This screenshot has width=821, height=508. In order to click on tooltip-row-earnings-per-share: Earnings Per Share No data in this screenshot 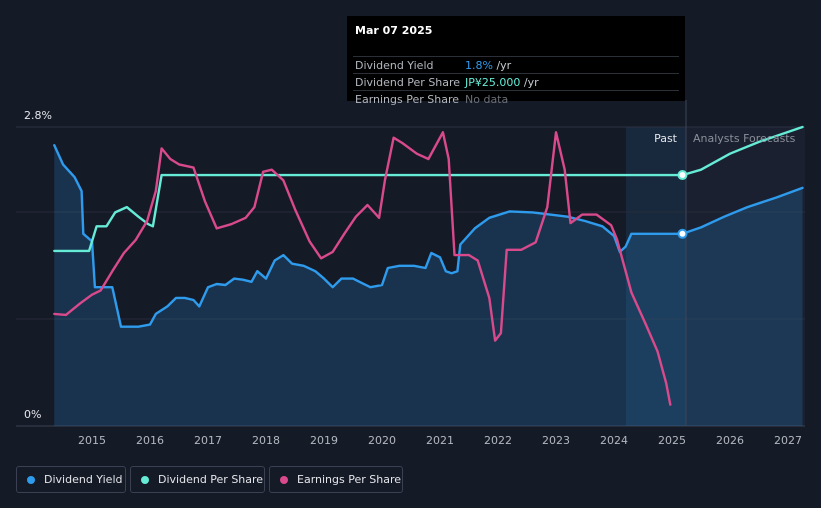, I will do `click(516, 99)`.